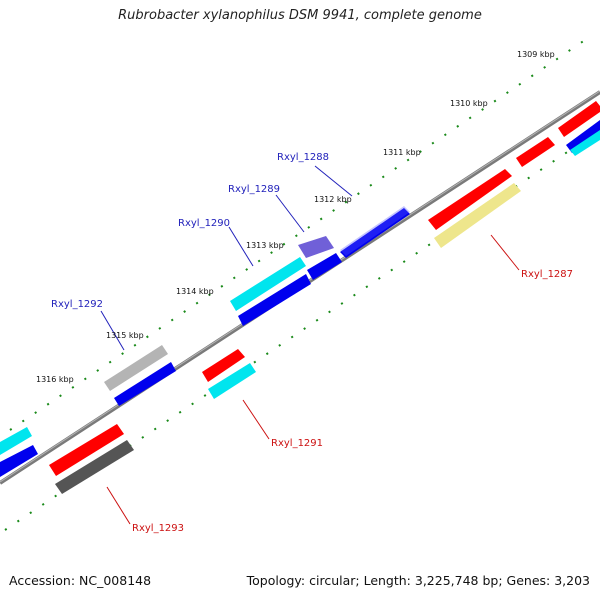 This screenshot has width=600, height=600. I want to click on gene-label-rxyl-1289: Rxyl_1289, so click(254, 189).